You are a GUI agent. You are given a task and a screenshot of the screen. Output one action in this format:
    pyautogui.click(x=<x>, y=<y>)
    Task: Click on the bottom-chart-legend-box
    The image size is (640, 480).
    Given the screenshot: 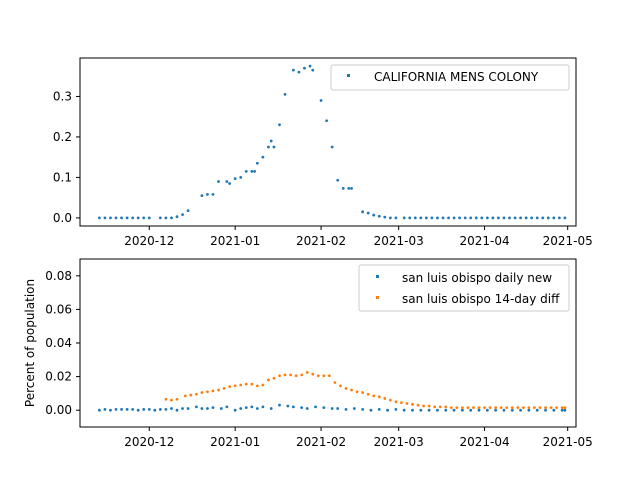 What is the action you would take?
    pyautogui.click(x=464, y=288)
    